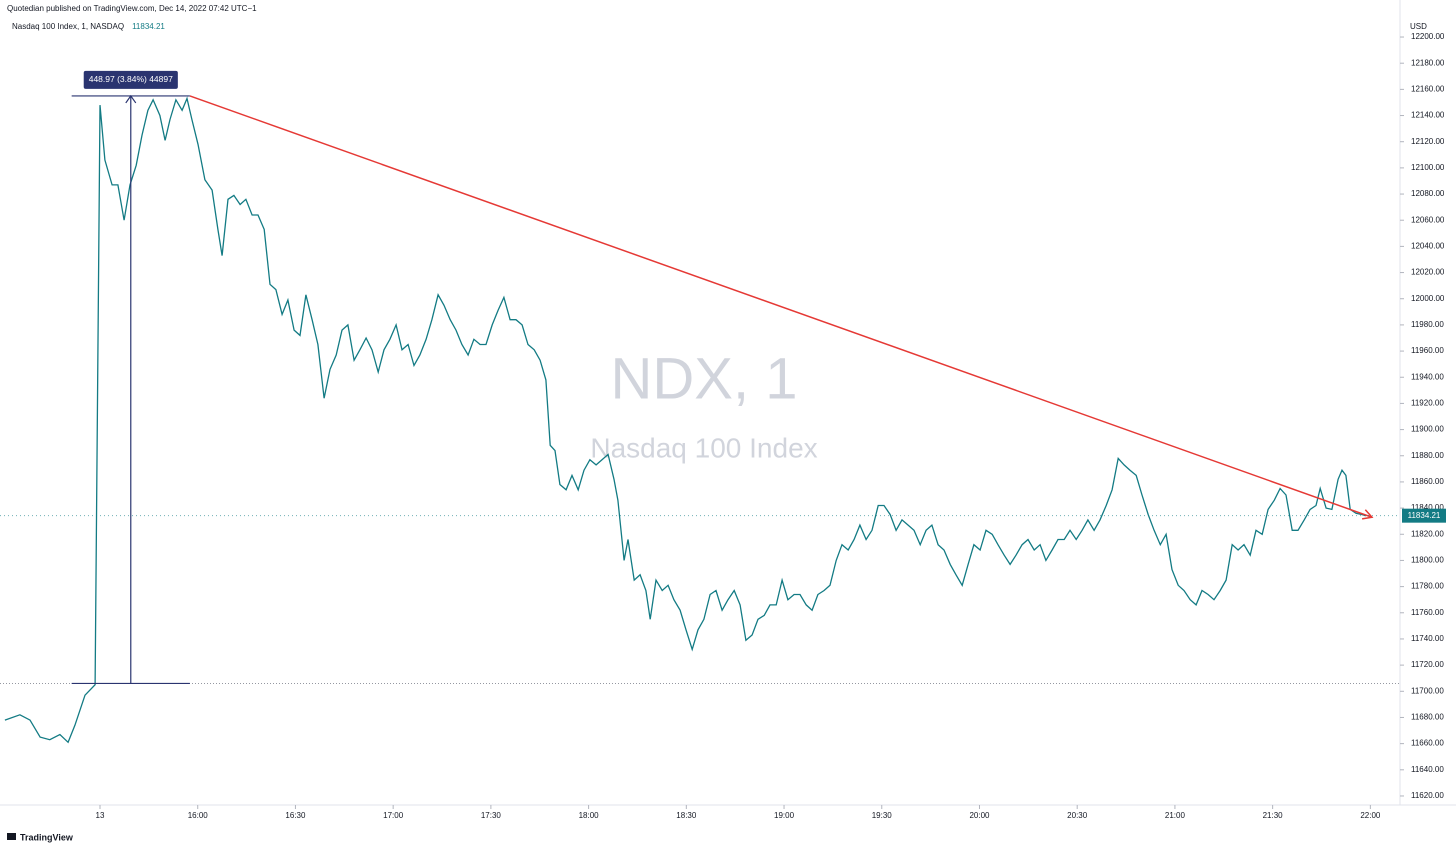 Image resolution: width=1456 pixels, height=849 pixels. I want to click on logo-icon, so click(11, 836).